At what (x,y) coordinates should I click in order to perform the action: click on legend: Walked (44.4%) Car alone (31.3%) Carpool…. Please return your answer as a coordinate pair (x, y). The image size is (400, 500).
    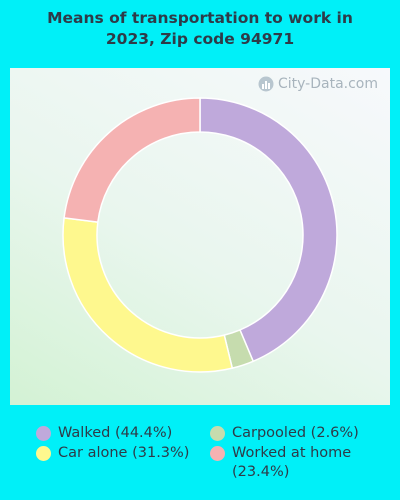
    Looking at the image, I should click on (200, 457).